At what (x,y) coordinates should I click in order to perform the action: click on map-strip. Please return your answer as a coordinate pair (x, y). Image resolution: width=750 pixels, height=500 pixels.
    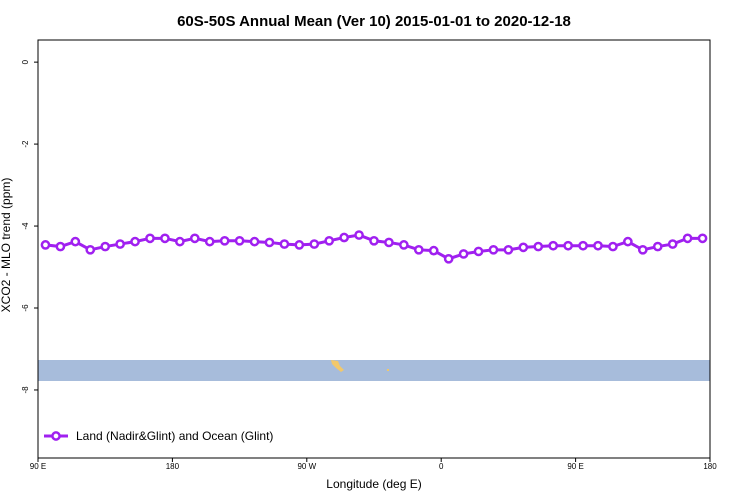
    Looking at the image, I should click on (374, 370).